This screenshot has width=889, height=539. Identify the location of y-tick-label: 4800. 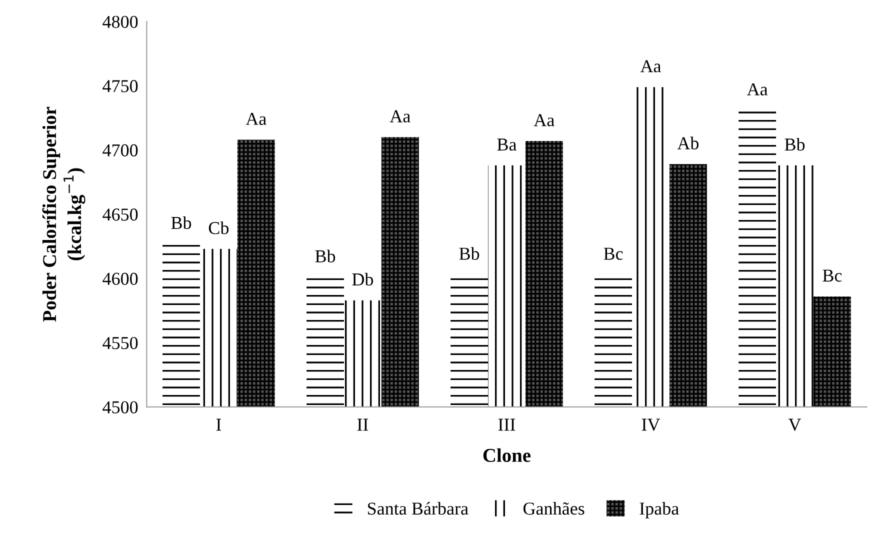
(120, 22).